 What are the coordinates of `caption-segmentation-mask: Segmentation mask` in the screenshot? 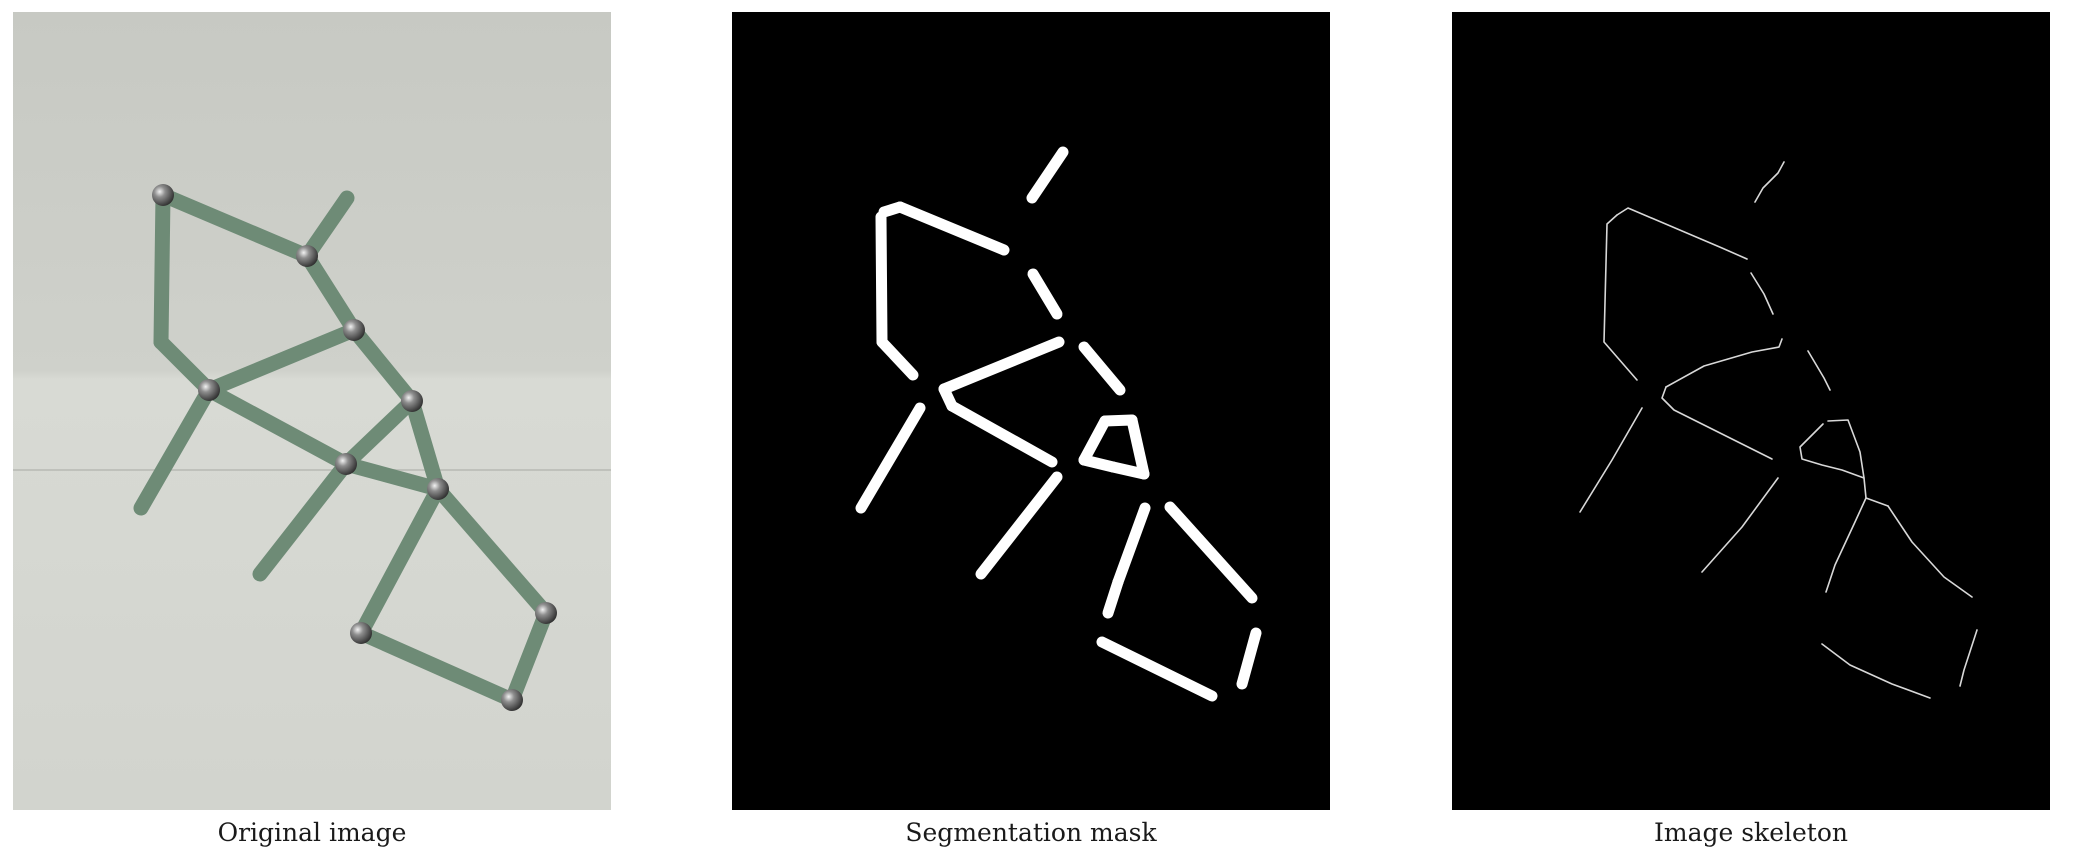 It's located at (1031, 832).